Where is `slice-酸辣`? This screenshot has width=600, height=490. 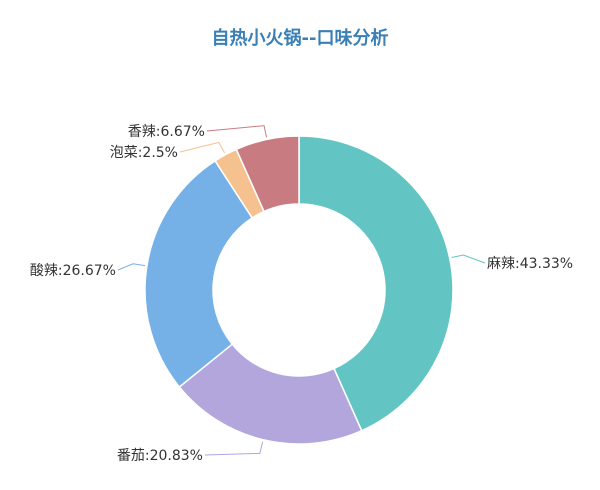
slice-酸辣 is located at coordinates (199, 274).